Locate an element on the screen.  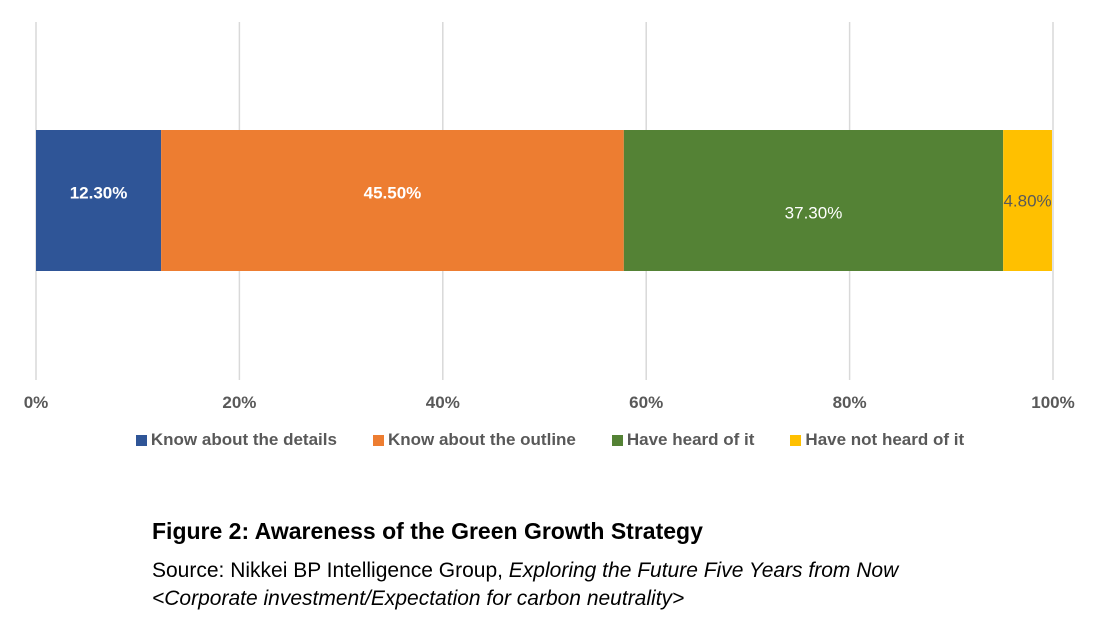
x-tick-label: 20% is located at coordinates (239, 402).